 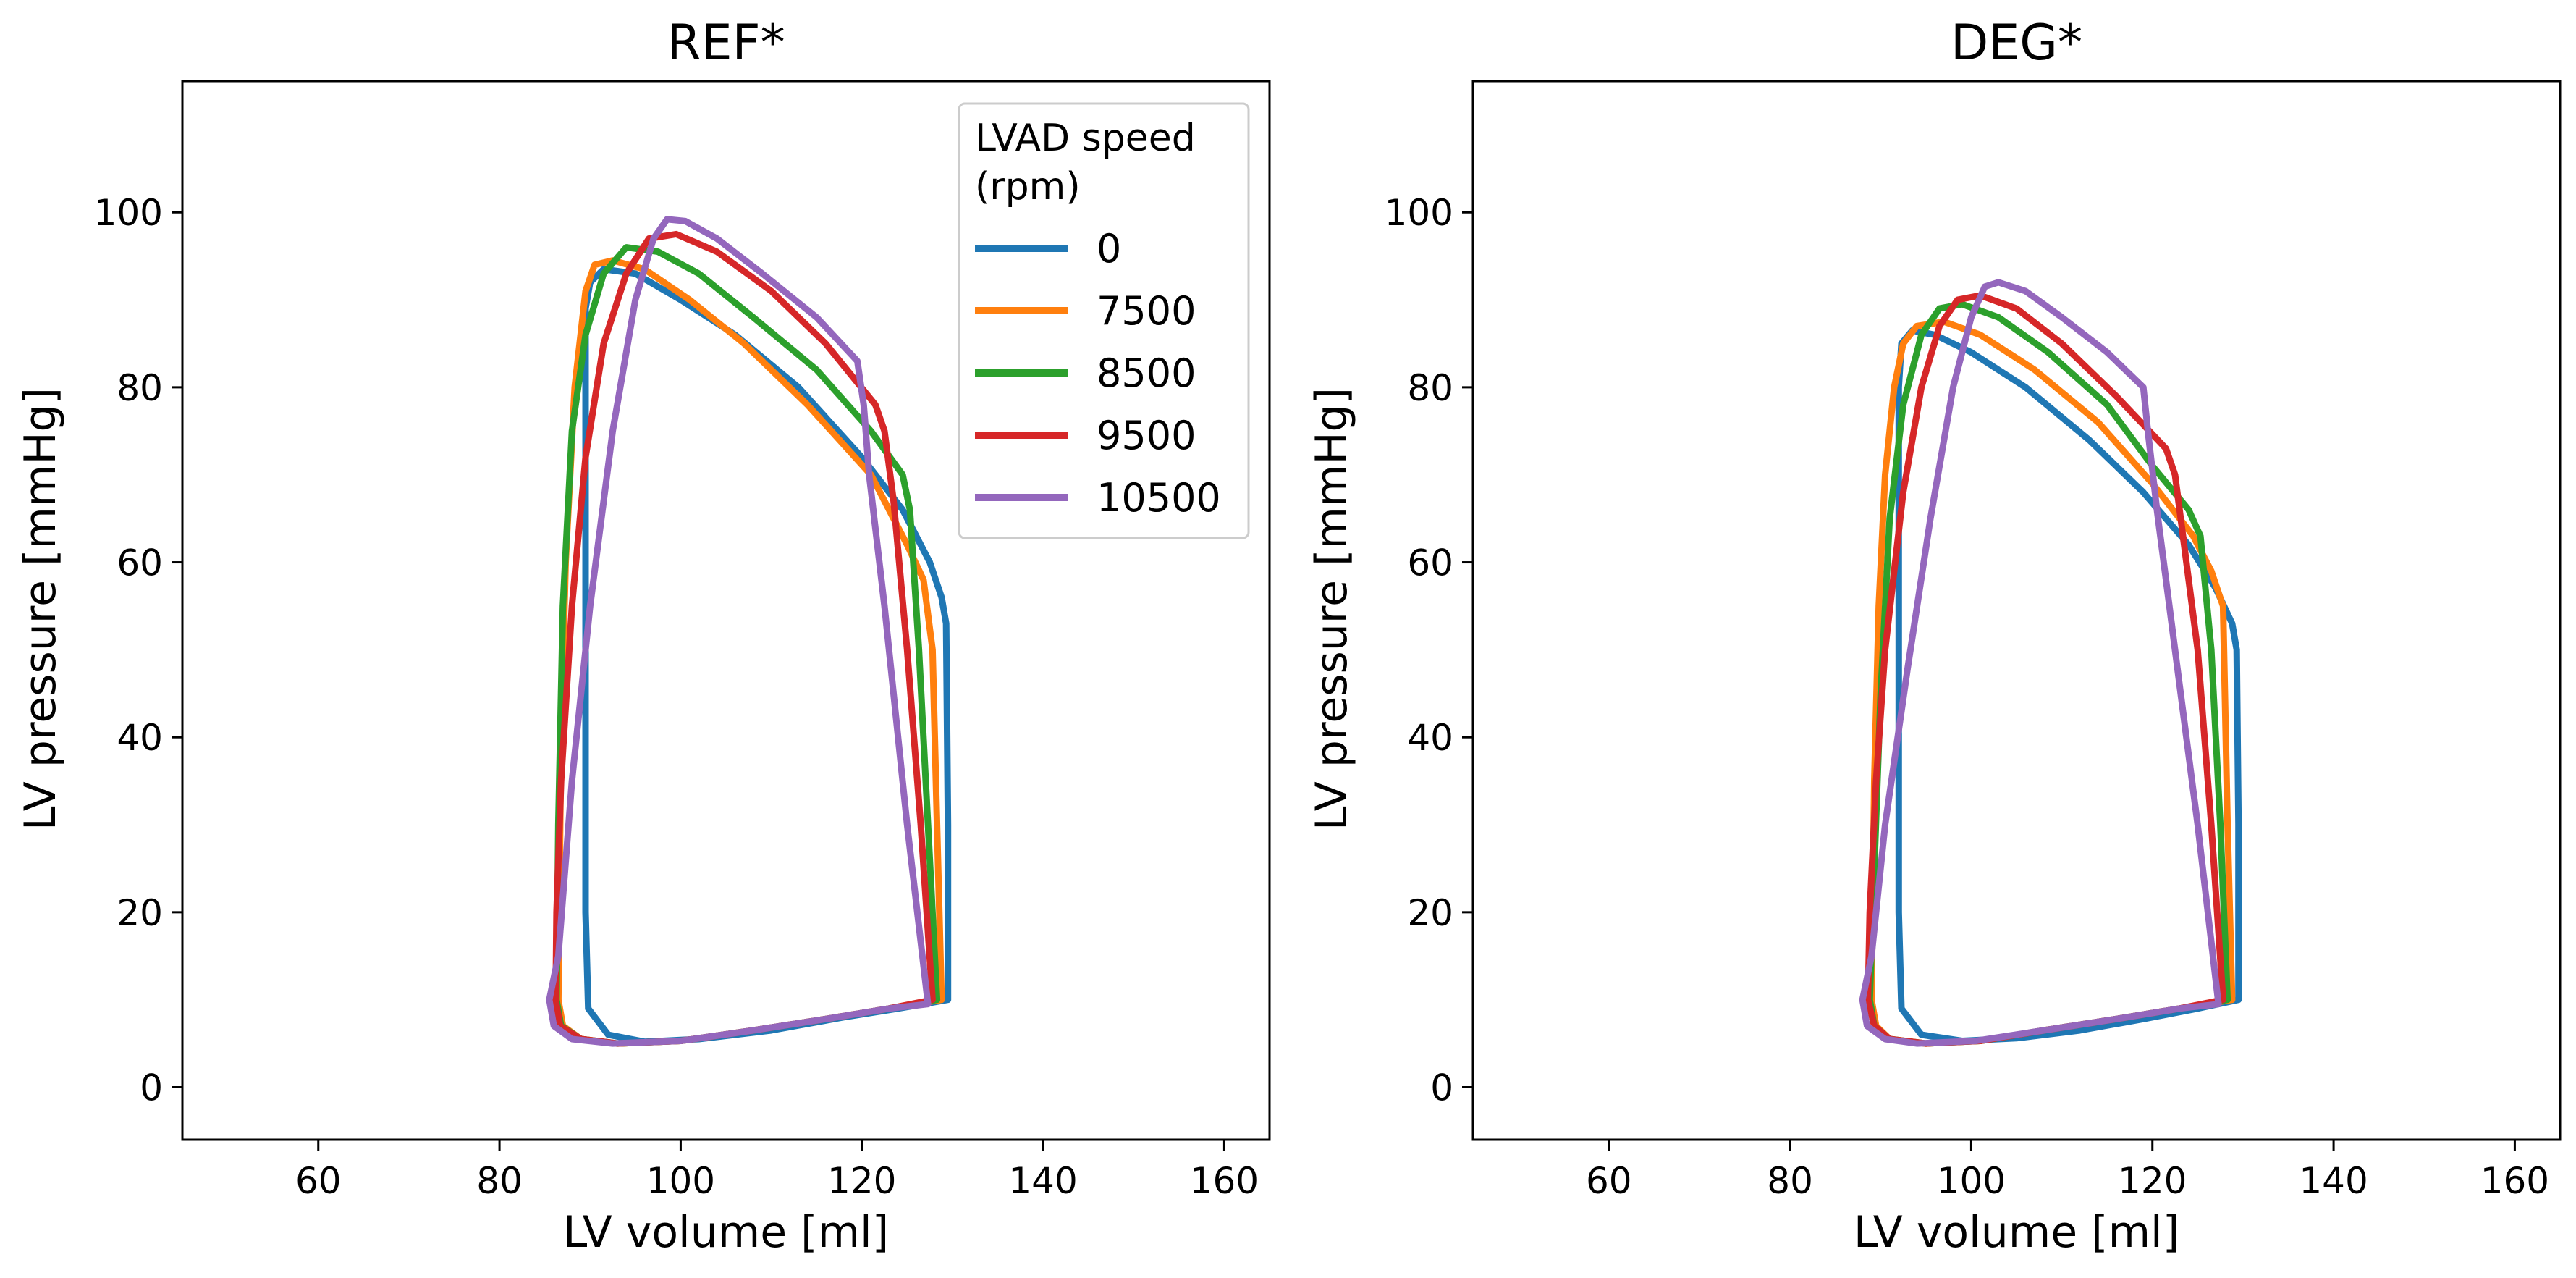 I want to click on chart-title: REF*, so click(x=726, y=43).